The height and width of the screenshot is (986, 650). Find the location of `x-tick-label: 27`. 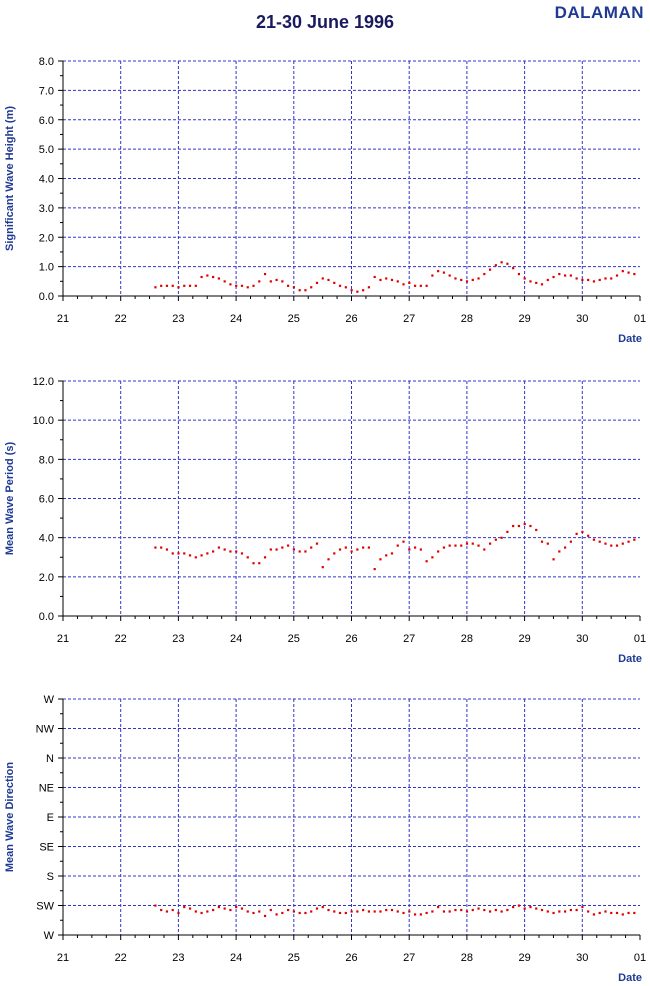

x-tick-label: 27 is located at coordinates (409, 319).